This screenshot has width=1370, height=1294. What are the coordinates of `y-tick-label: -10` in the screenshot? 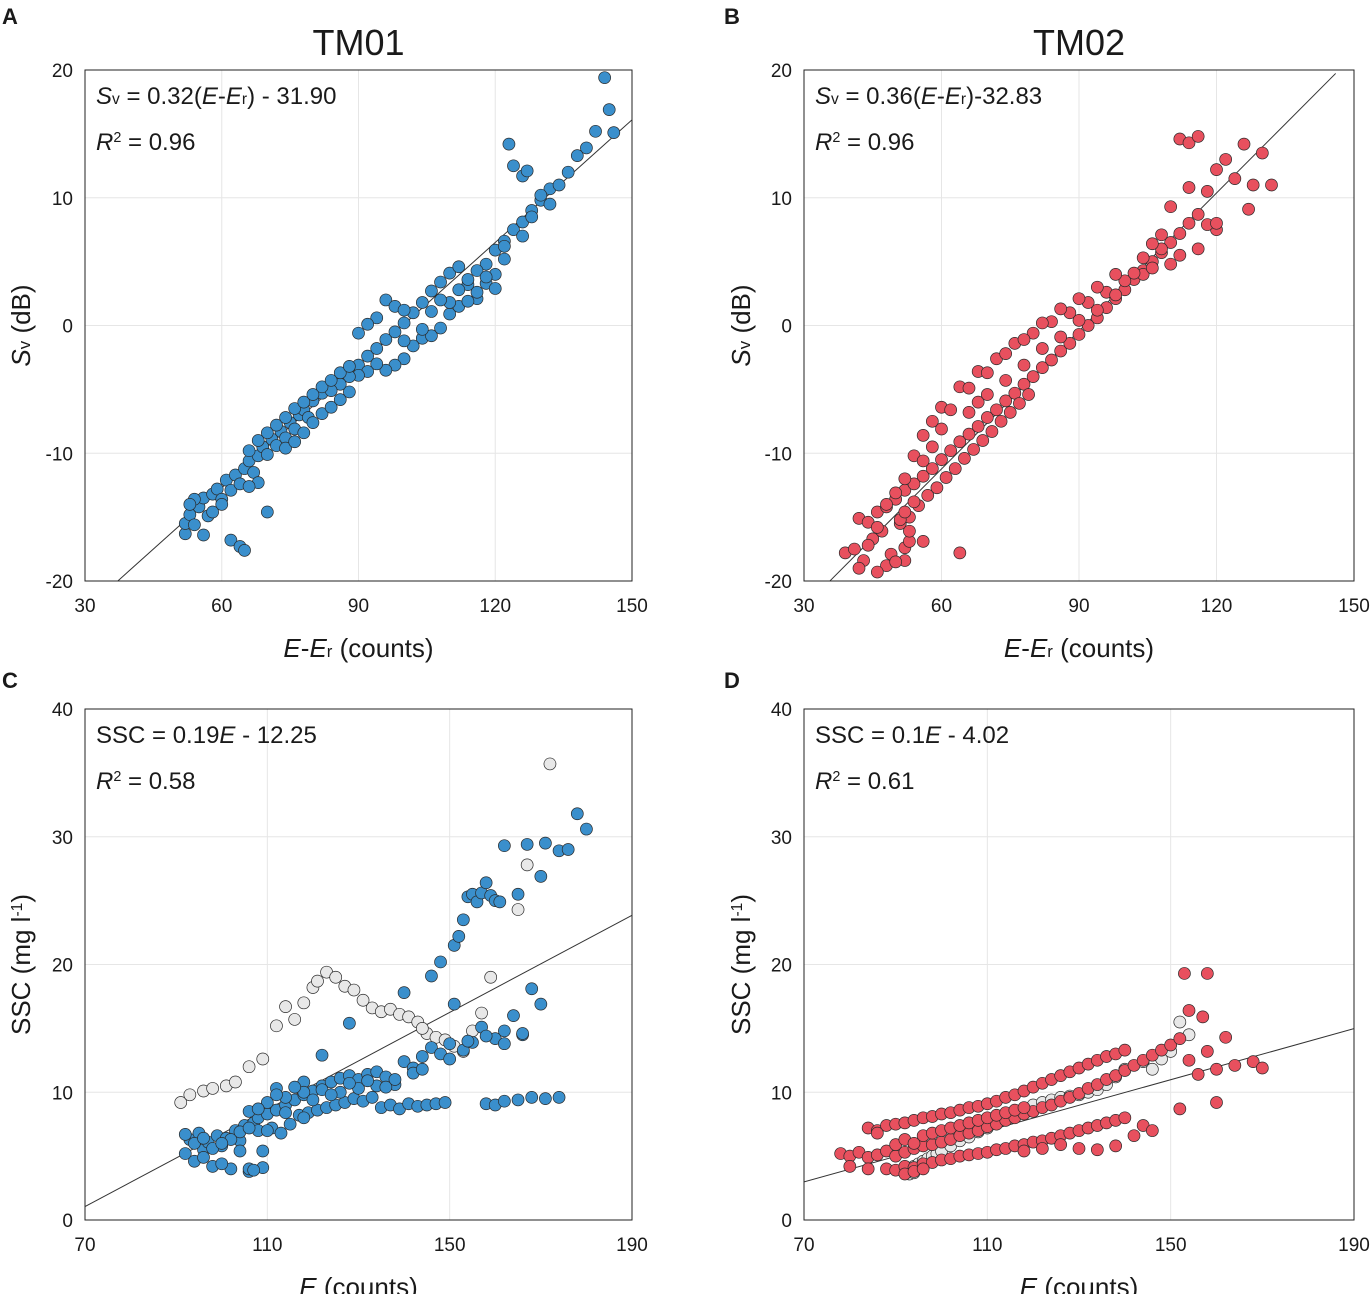 It's located at (59, 454).